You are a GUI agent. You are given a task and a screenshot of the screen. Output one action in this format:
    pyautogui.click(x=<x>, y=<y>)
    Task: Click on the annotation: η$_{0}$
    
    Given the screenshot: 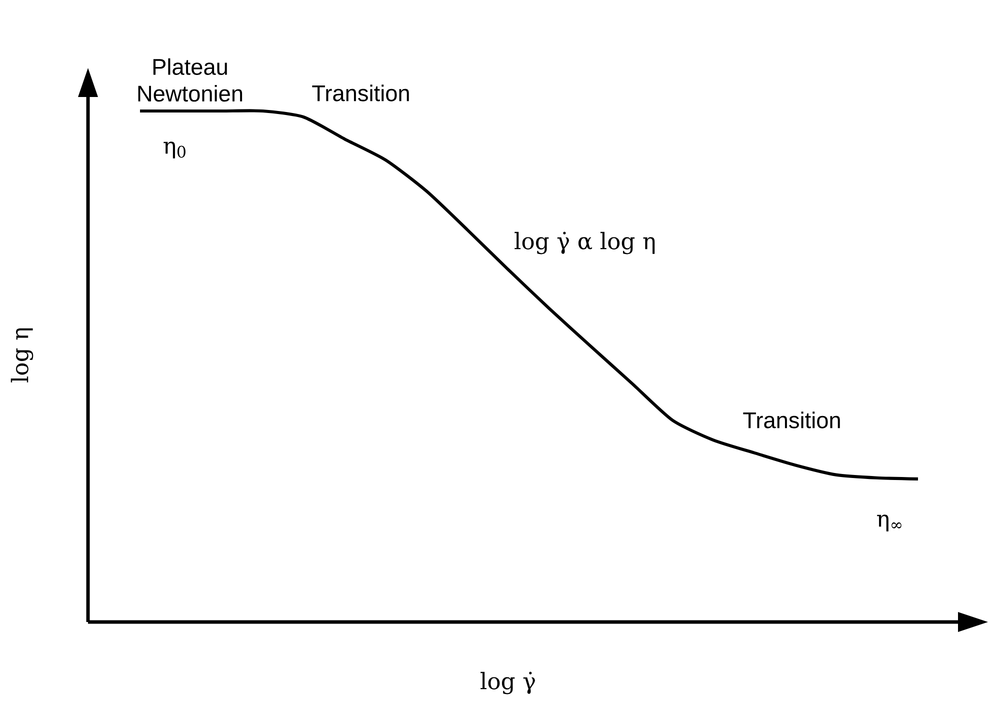 What is the action you would take?
    pyautogui.click(x=175, y=150)
    